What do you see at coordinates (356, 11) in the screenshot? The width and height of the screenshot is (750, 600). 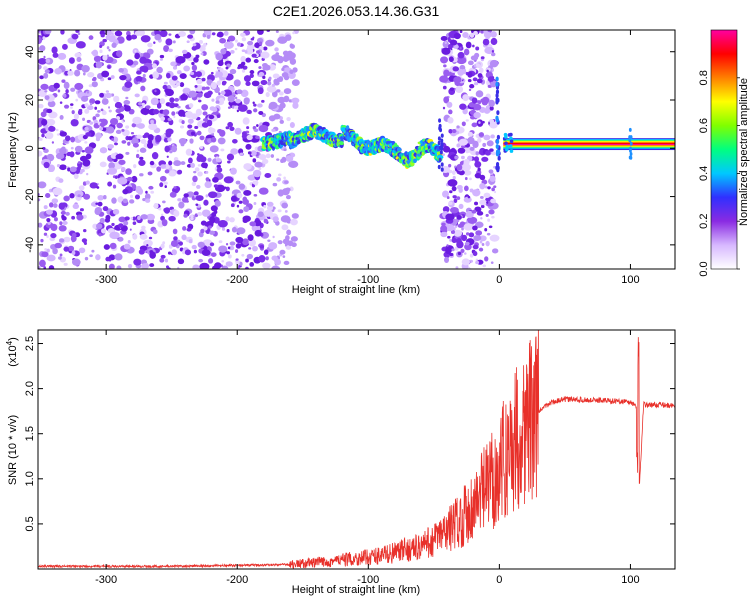 I see `chart-title: C2E1.2026.053.14.36.G31` at bounding box center [356, 11].